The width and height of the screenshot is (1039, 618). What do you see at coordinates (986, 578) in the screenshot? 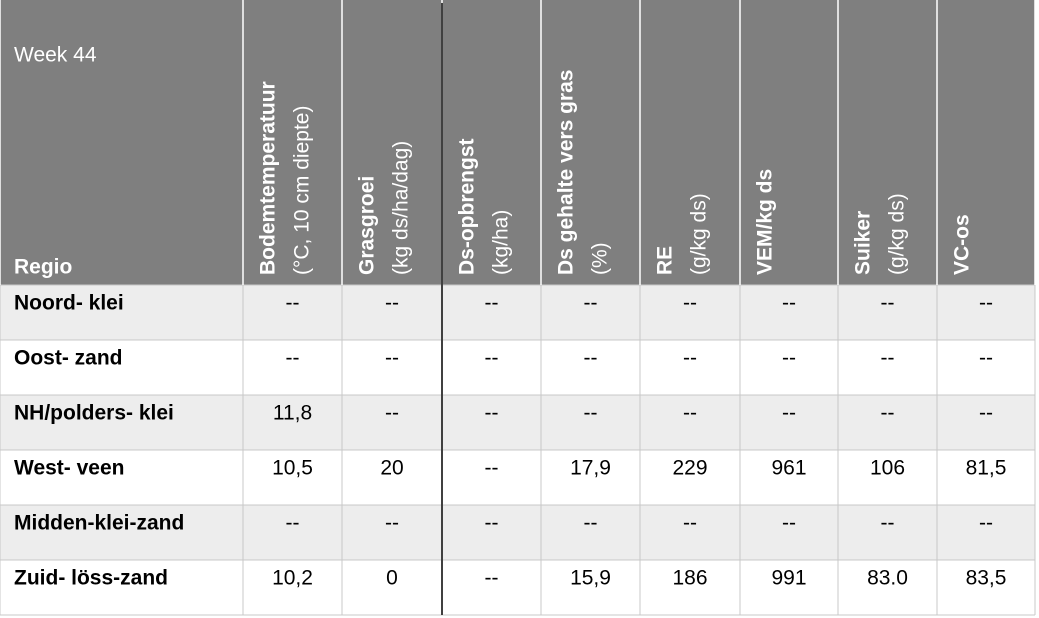
I see `value-cell: 83,5` at bounding box center [986, 578].